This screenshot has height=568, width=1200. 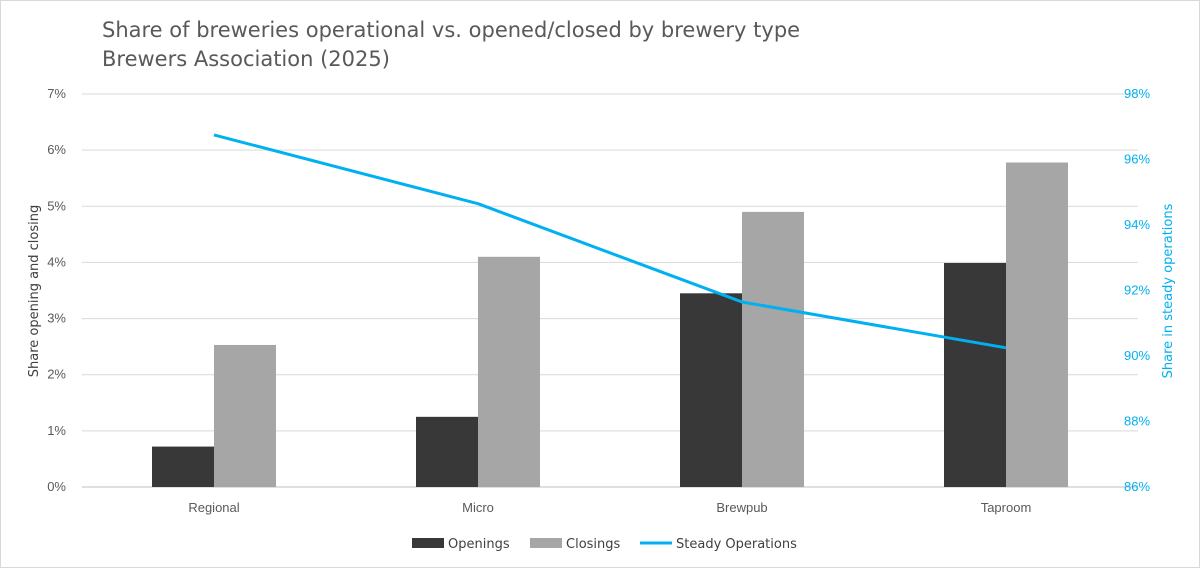 What do you see at coordinates (56, 205) in the screenshot?
I see `y-tick-label-left: 5%` at bounding box center [56, 205].